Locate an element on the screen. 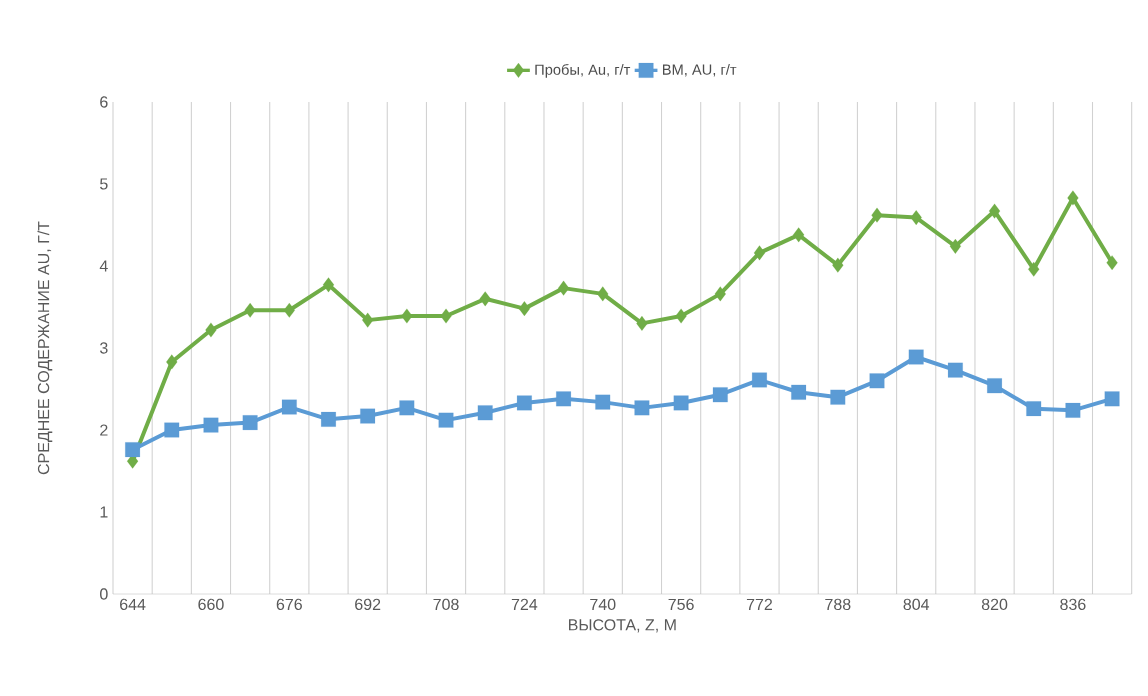  legend-label: ВМ, AU, г/т is located at coordinates (700, 70).